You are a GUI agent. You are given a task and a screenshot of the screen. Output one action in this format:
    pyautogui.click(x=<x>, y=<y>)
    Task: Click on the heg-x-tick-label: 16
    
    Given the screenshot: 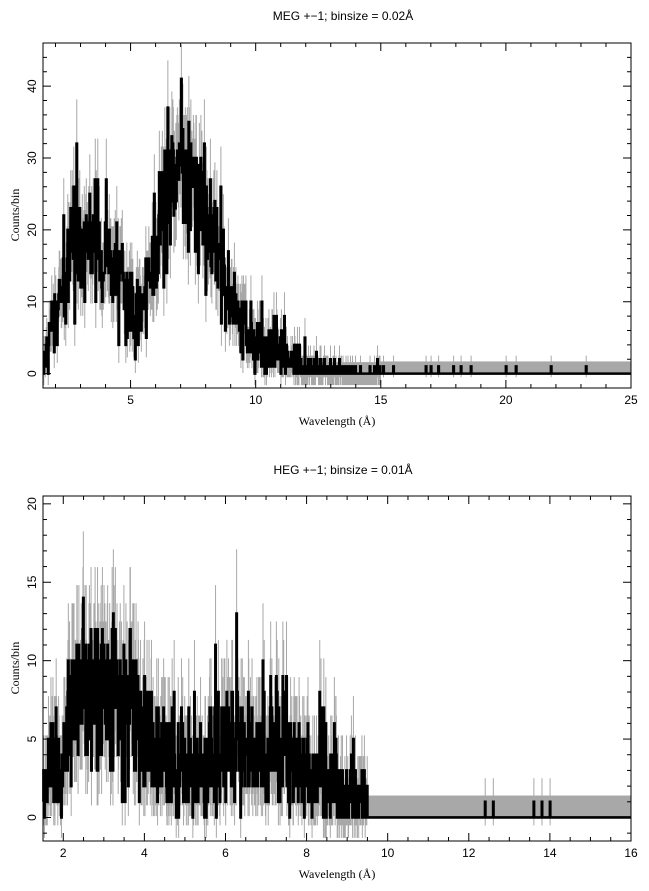 What is the action you would take?
    pyautogui.click(x=631, y=853)
    